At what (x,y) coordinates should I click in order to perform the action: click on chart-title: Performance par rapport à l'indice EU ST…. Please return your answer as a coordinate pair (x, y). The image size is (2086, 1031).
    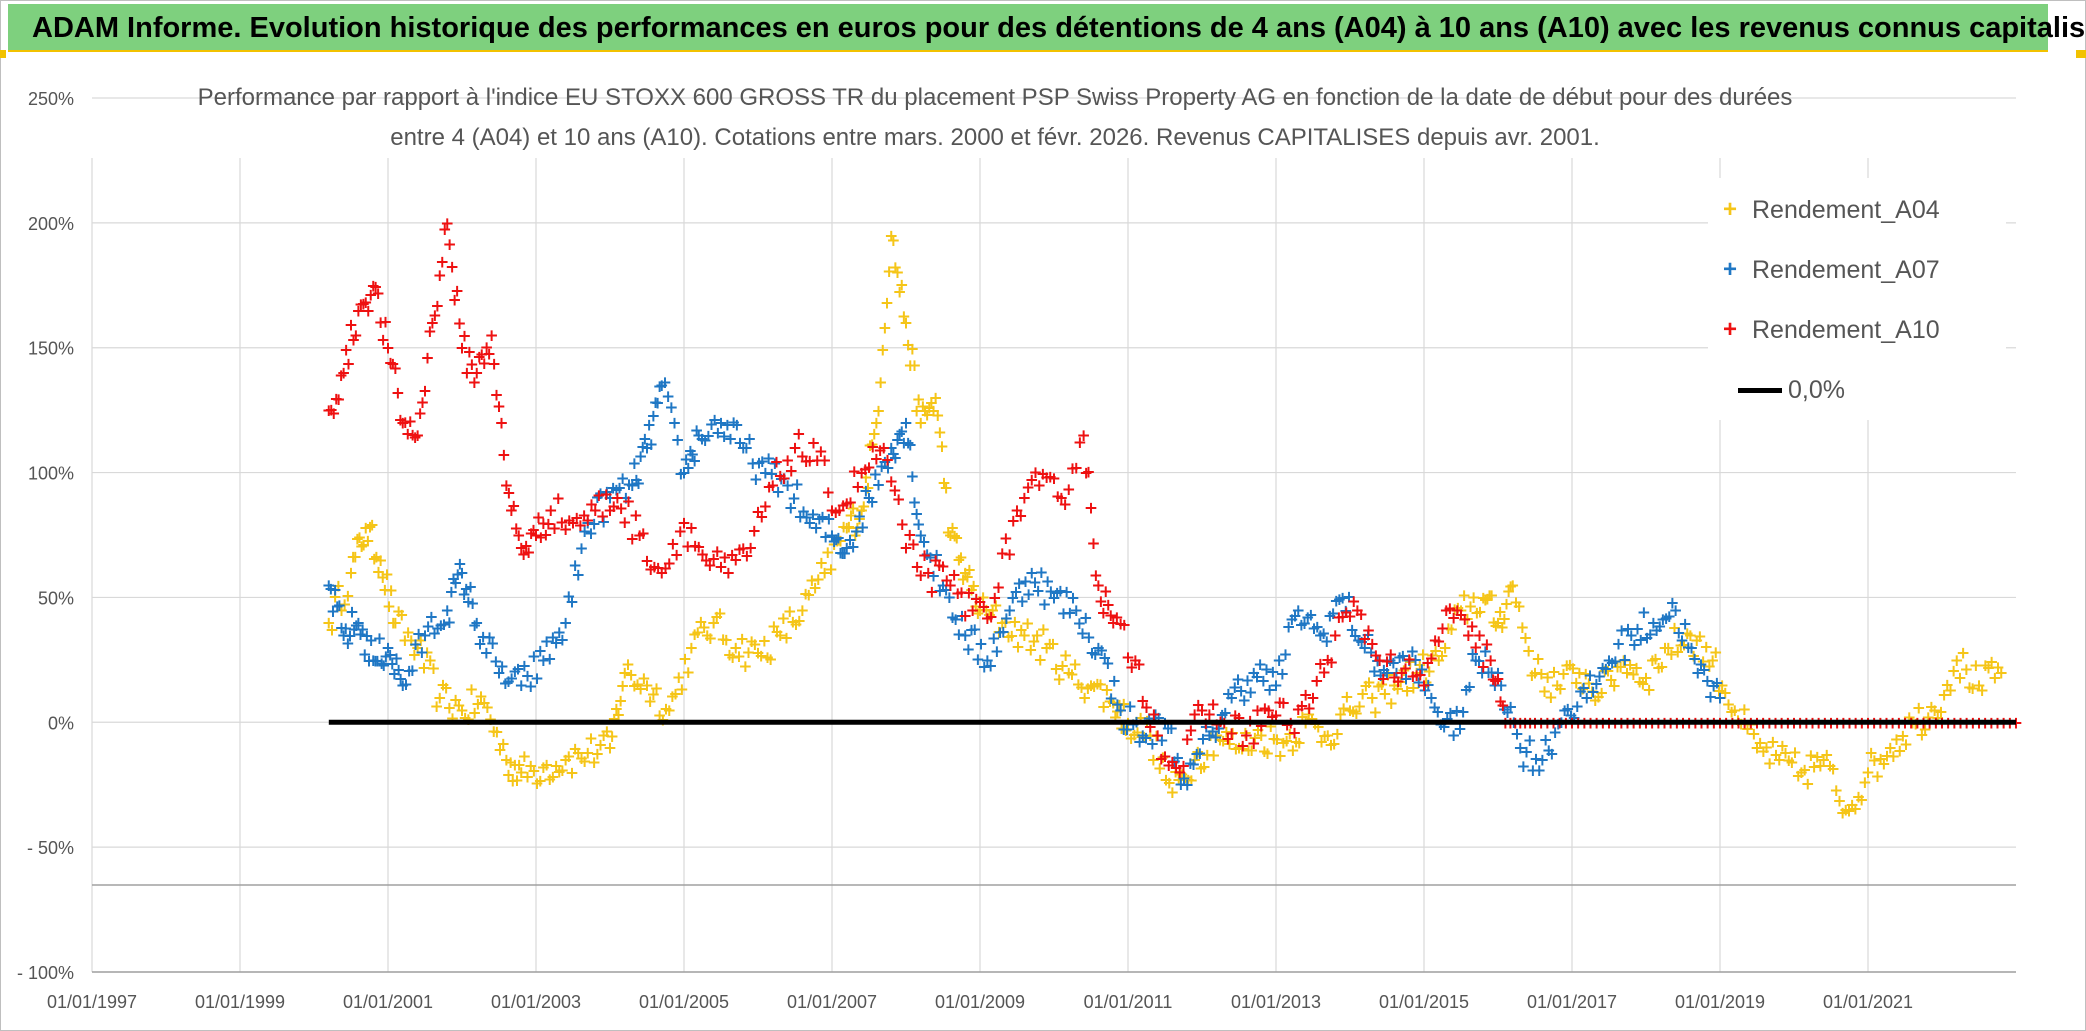
    Looking at the image, I should click on (995, 118).